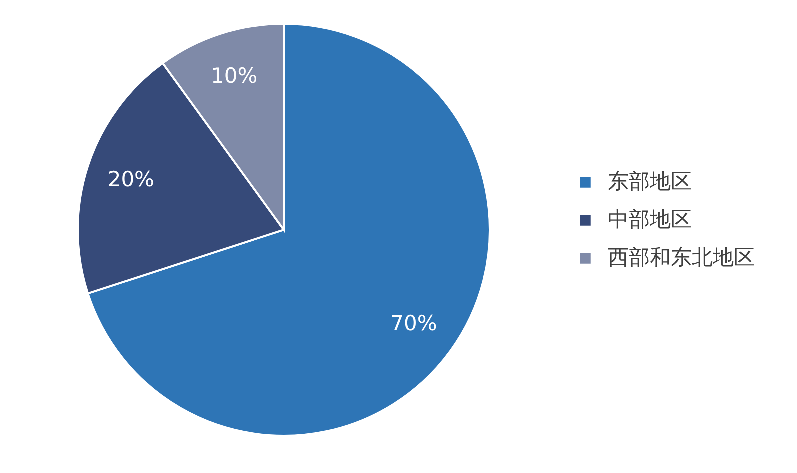 This screenshot has width=797, height=473. I want to click on data-label: 10%, so click(234, 76).